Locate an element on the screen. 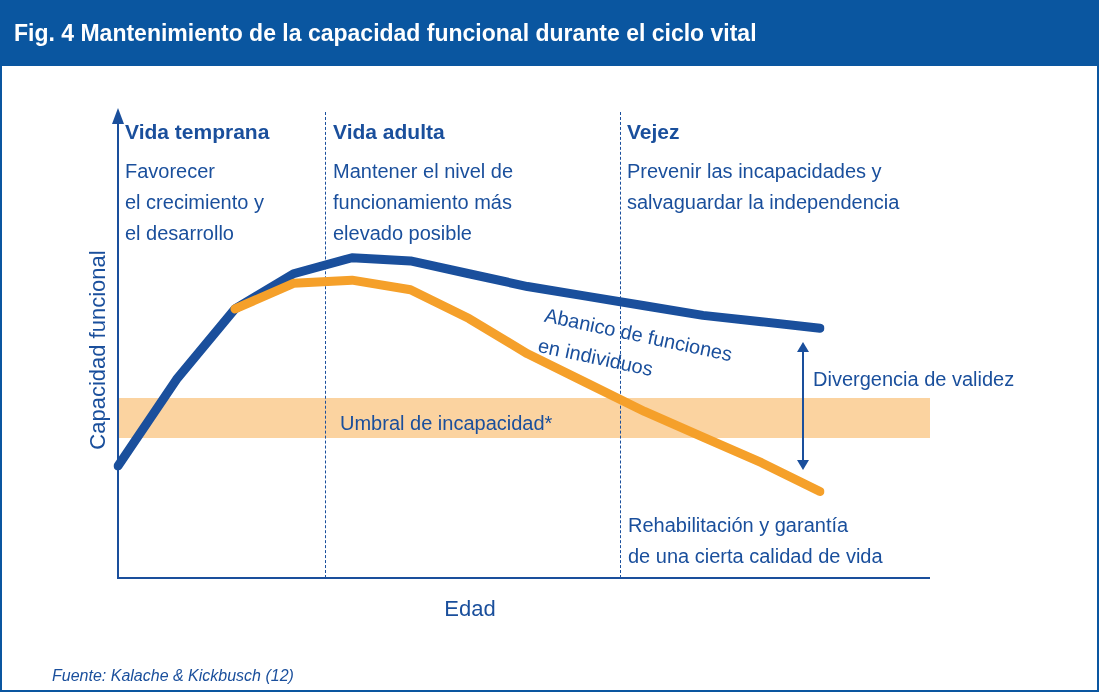  source-note: Fuente: Kalache & Kickbusch (12) is located at coordinates (173, 676).